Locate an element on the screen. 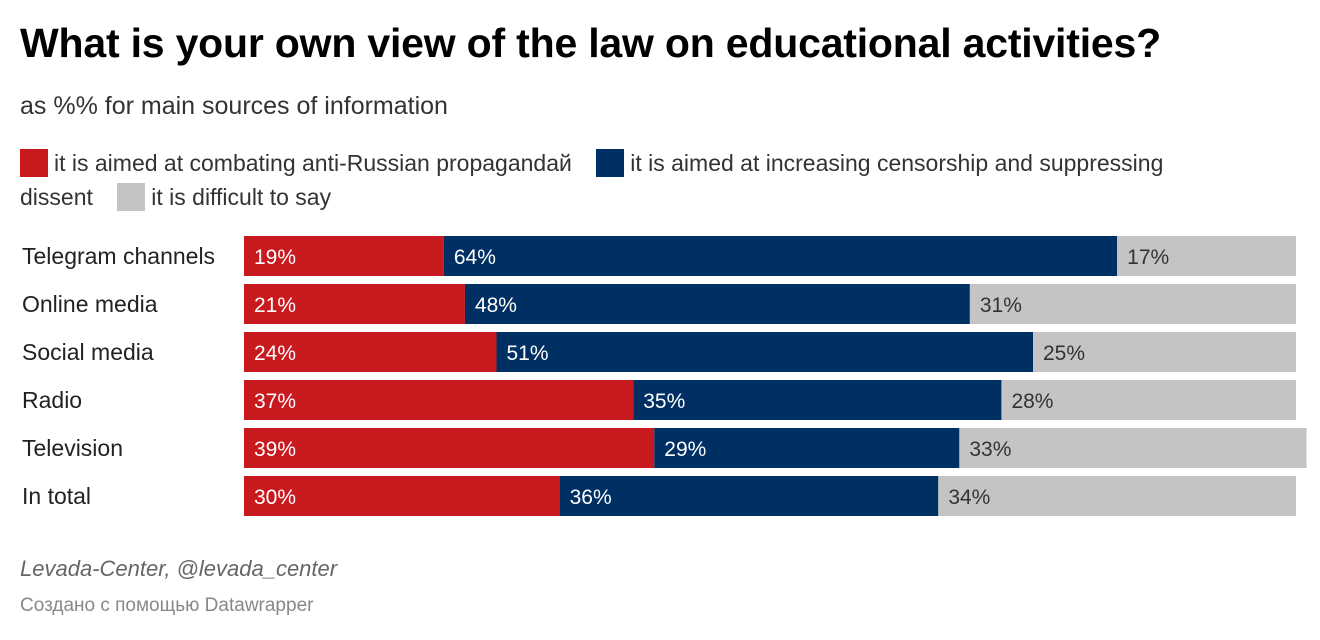 The height and width of the screenshot is (640, 1320). category-label: Radio is located at coordinates (52, 400).